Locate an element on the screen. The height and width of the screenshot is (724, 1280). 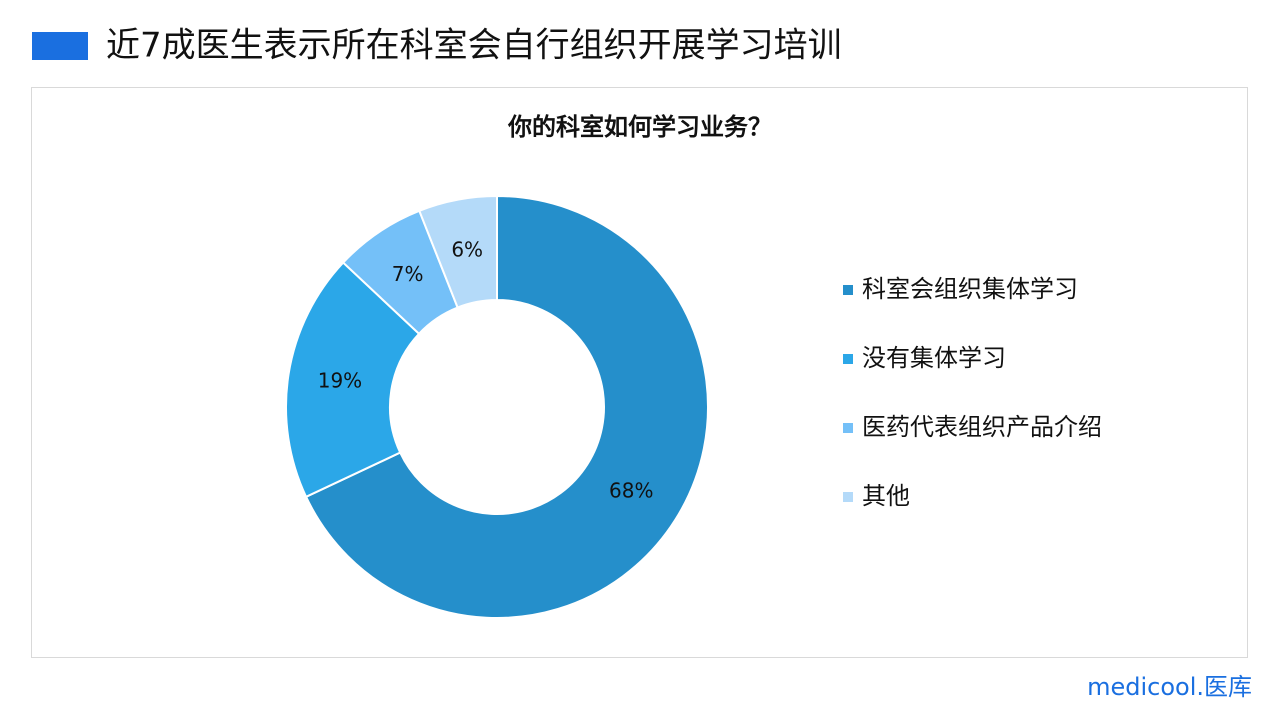
chart-title: 你的科室如何学习业务？ is located at coordinates (639, 127).